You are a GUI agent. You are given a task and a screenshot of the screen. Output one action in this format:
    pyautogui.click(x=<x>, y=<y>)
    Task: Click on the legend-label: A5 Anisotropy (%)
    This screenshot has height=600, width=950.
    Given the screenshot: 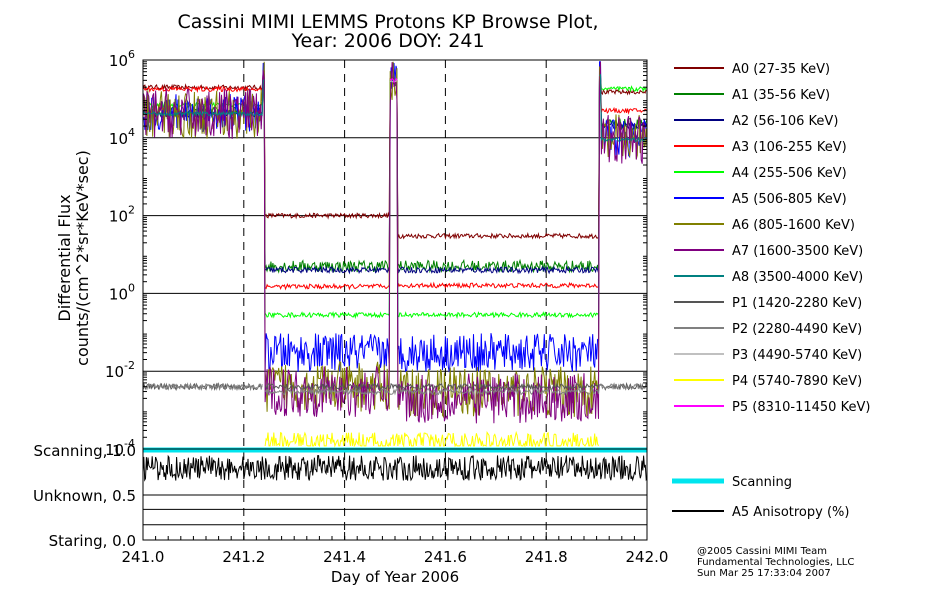 What is the action you would take?
    pyautogui.click(x=790, y=512)
    